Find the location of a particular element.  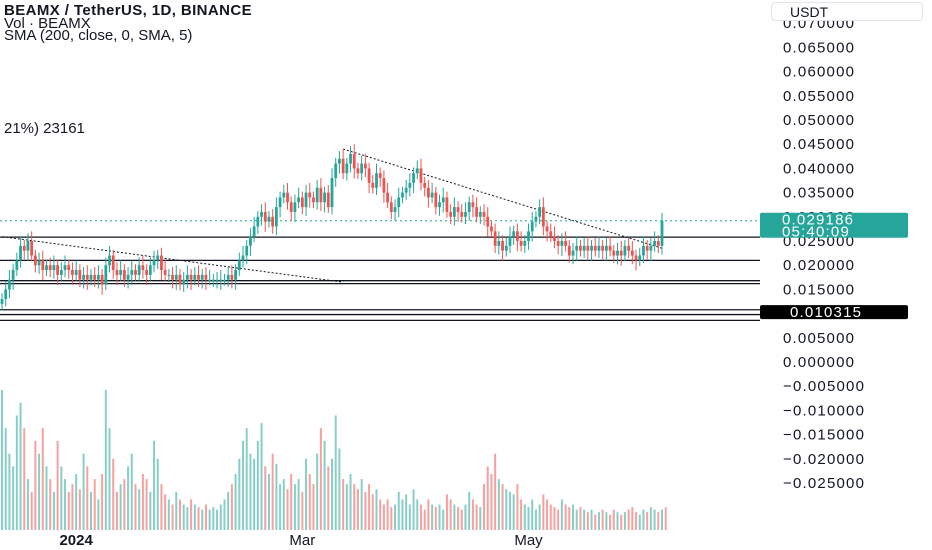

trendline is located at coordinates (172, 259).